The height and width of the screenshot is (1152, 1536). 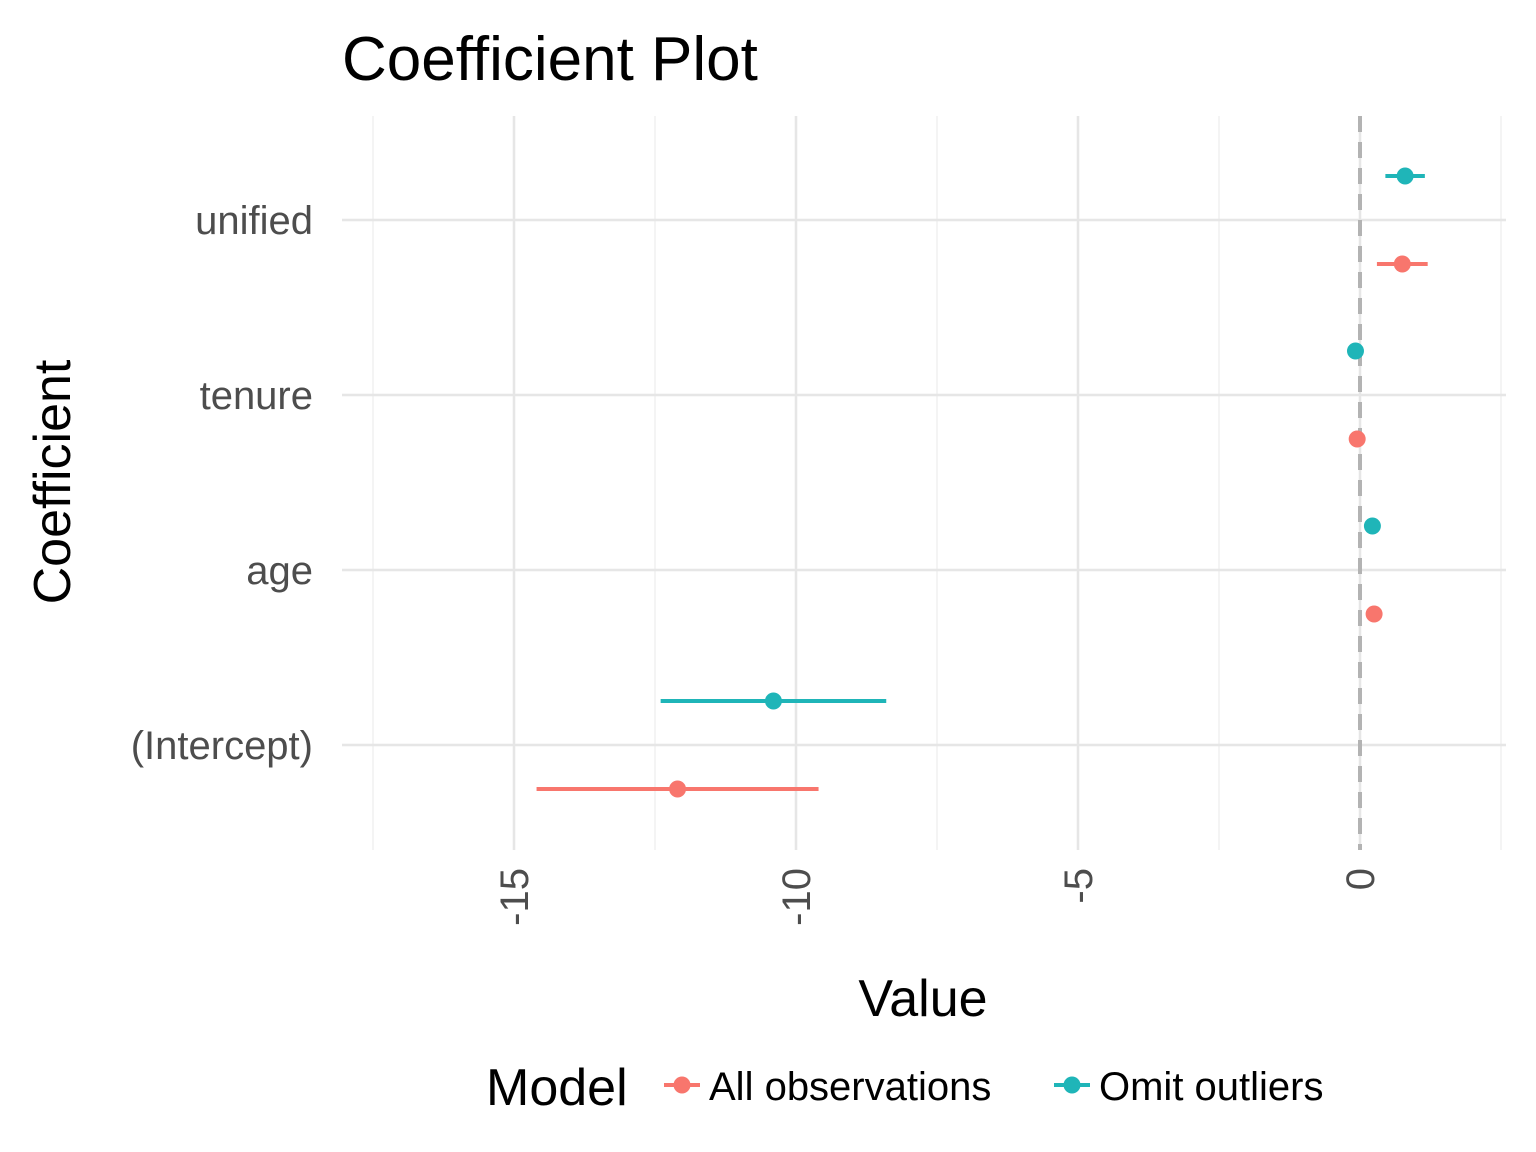 I want to click on chart-title: Coefficient Plot, so click(x=550, y=59).